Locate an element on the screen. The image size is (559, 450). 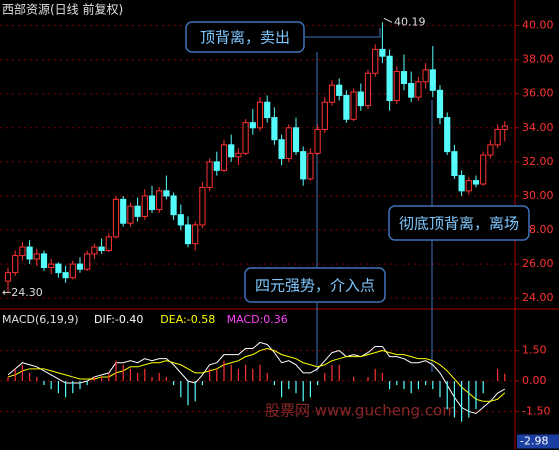
annotation-text: 彻底顶背离，离场 is located at coordinates (459, 224).